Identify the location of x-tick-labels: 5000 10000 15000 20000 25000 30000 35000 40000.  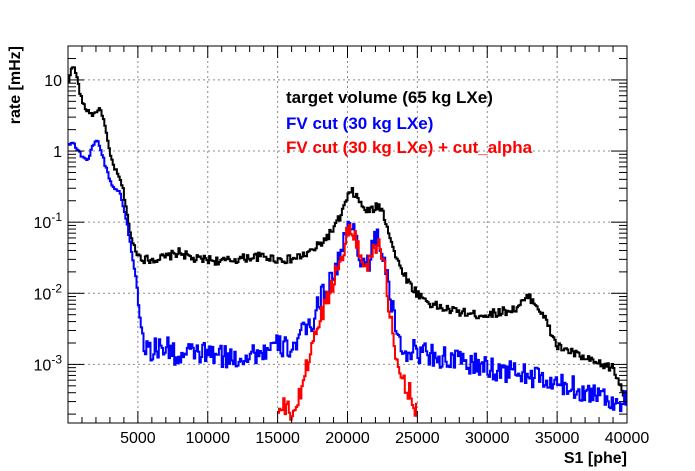
(384, 438).